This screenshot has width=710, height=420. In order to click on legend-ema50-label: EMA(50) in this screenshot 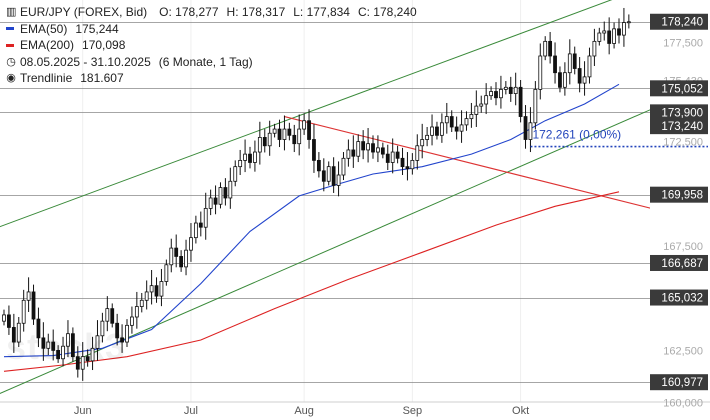, I will do `click(44, 28)`.